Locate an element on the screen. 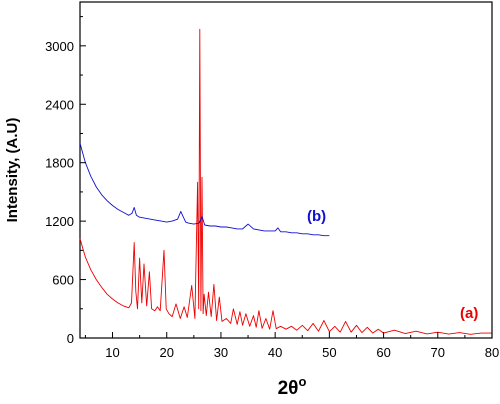 Image resolution: width=500 pixels, height=404 pixels. y-axis-ticks: 0 600 1200 1800 2400 3000 is located at coordinates (65, 181).